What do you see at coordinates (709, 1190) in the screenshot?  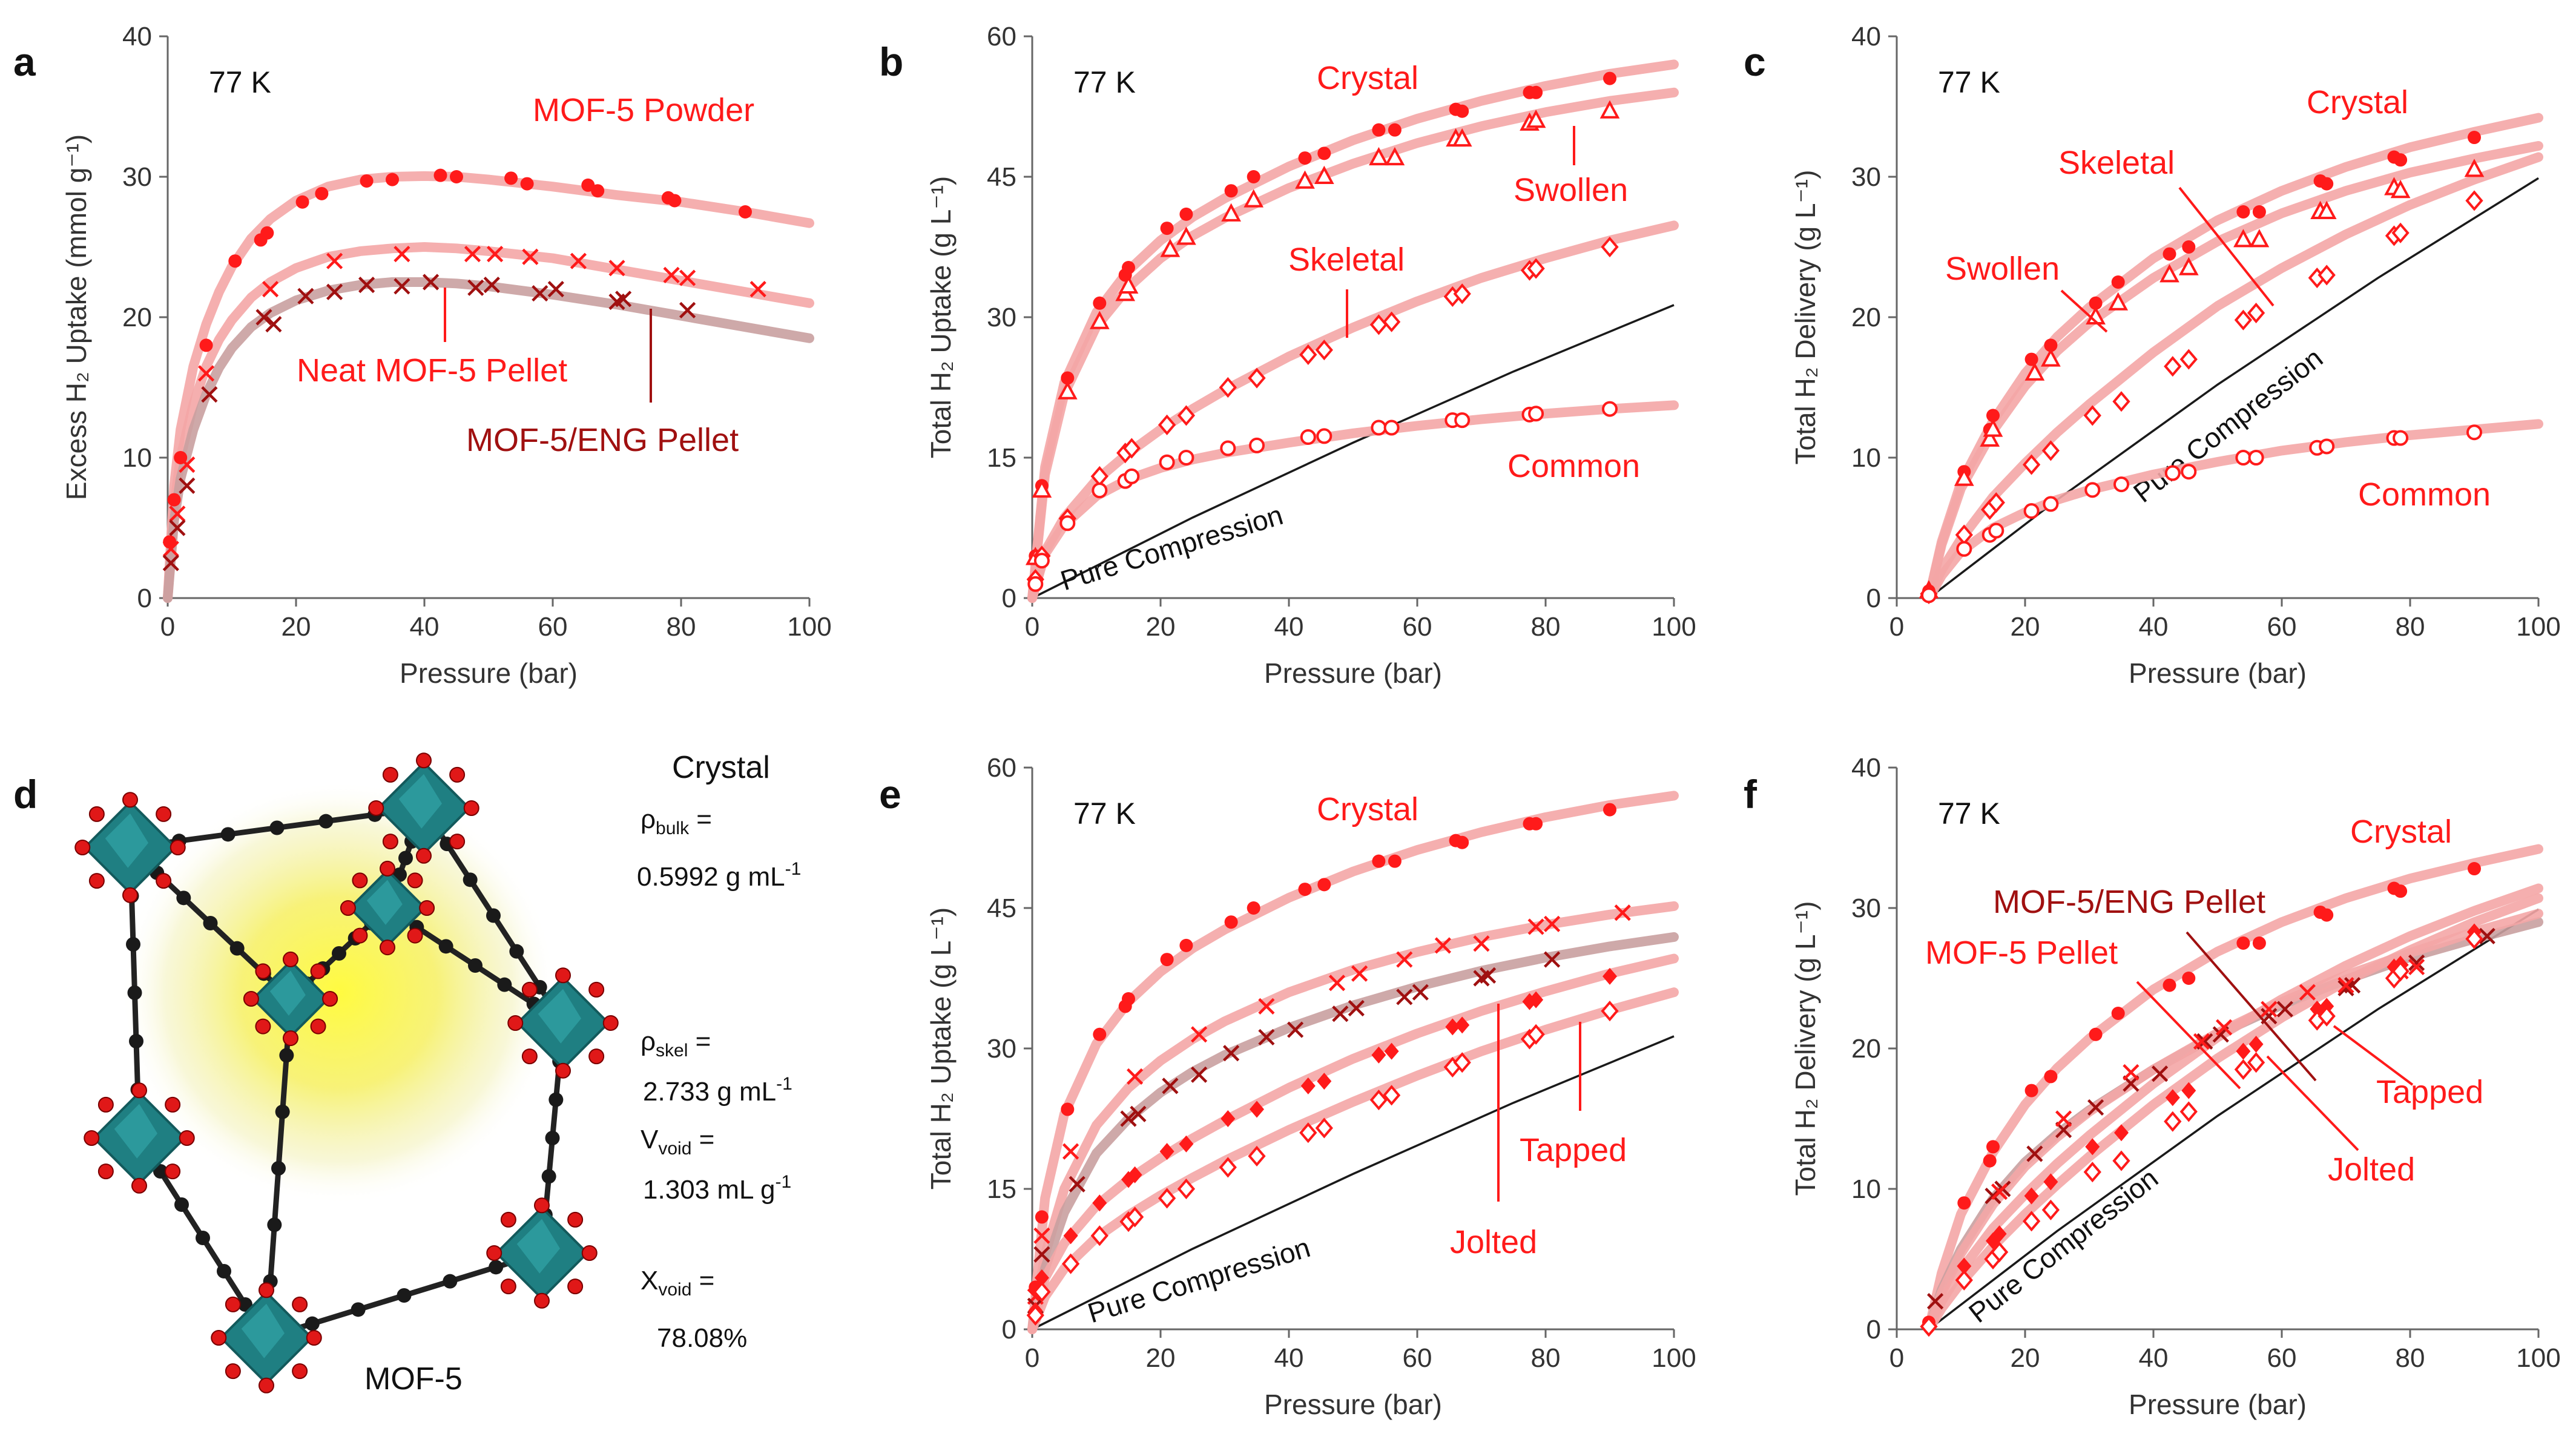 I see `v-void-value-text: 1.303 mL g` at bounding box center [709, 1190].